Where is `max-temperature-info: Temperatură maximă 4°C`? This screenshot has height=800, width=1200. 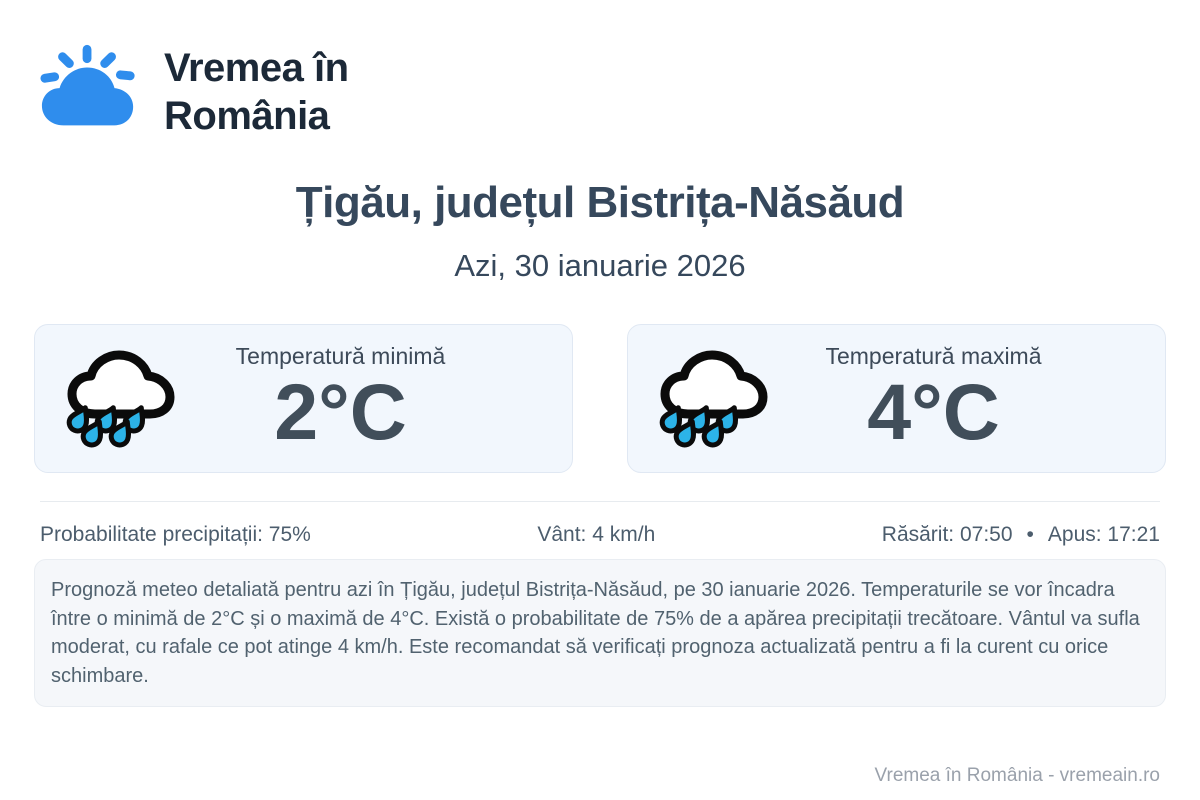
max-temperature-info: Temperatură maximă 4°C is located at coordinates (964, 397).